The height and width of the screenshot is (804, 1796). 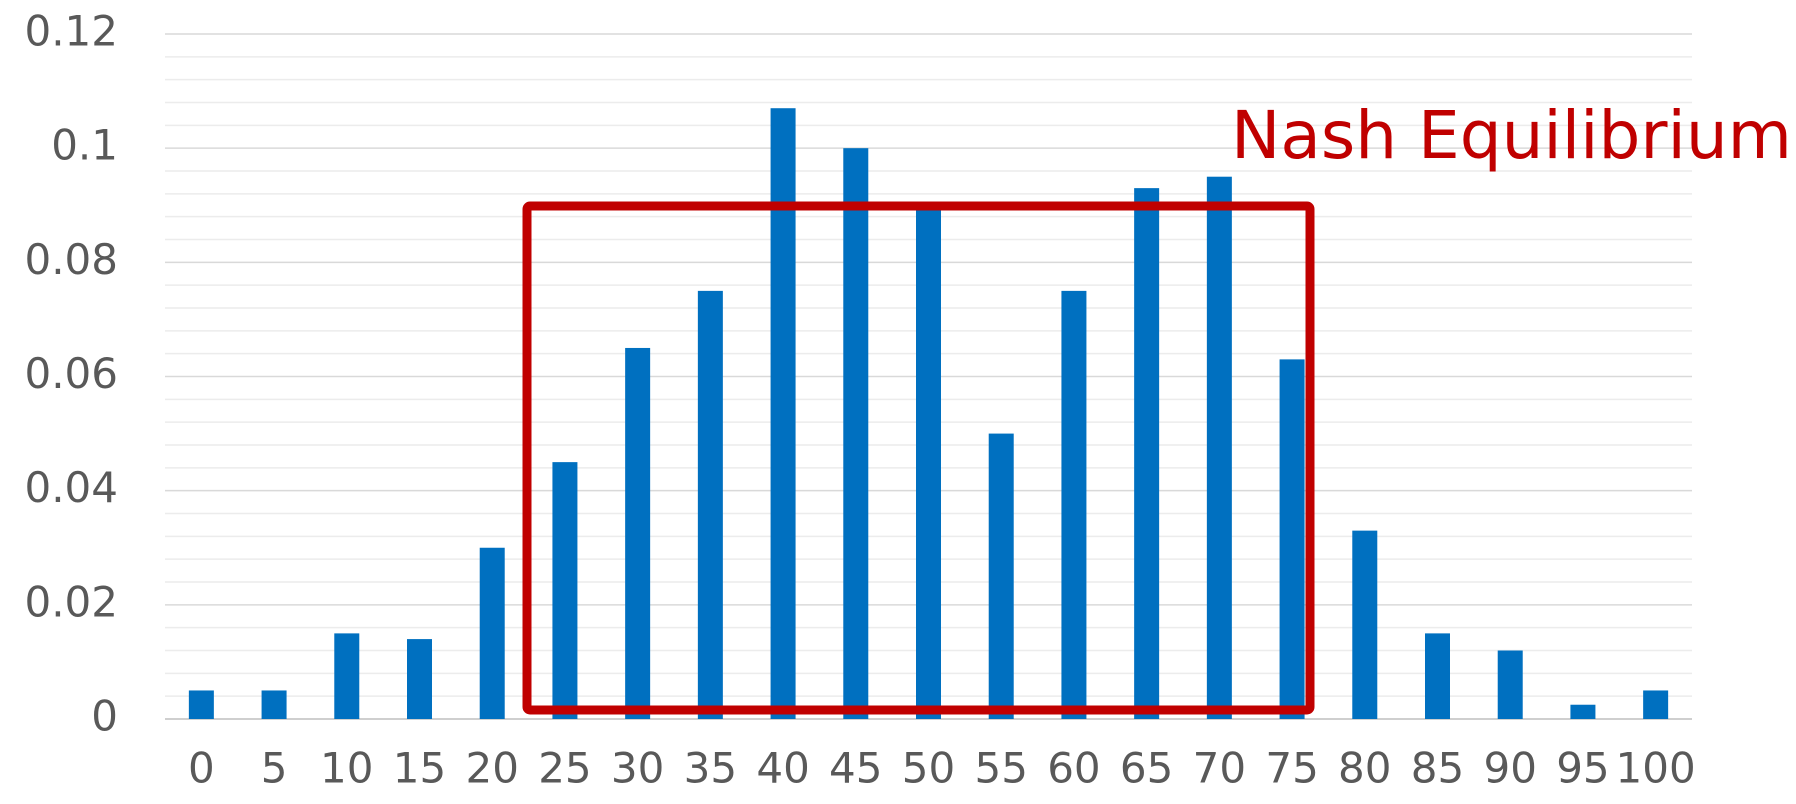 What do you see at coordinates (71, 259) in the screenshot?
I see `y-tick-label: 0.08` at bounding box center [71, 259].